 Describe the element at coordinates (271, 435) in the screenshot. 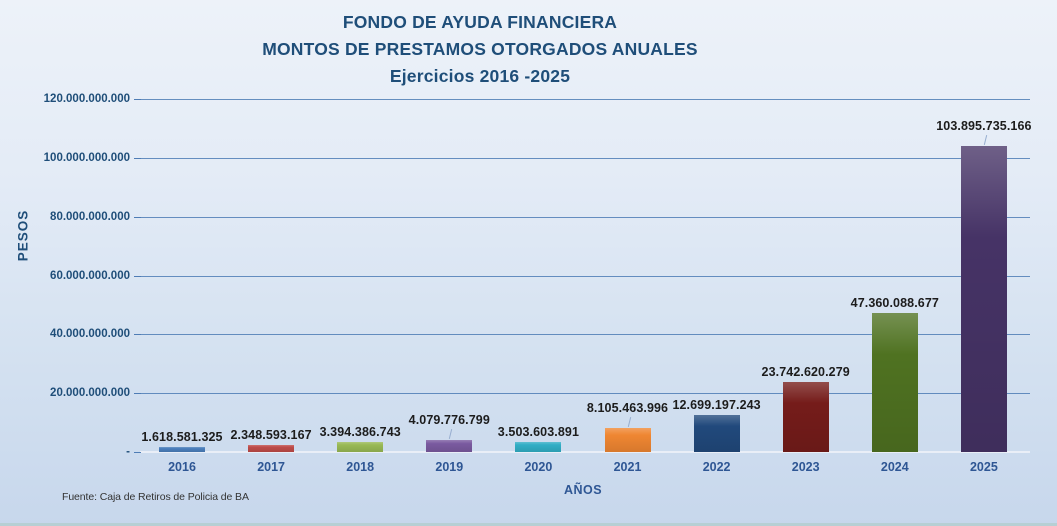

I see `value-label-2017: 2.348.593.167` at that location.